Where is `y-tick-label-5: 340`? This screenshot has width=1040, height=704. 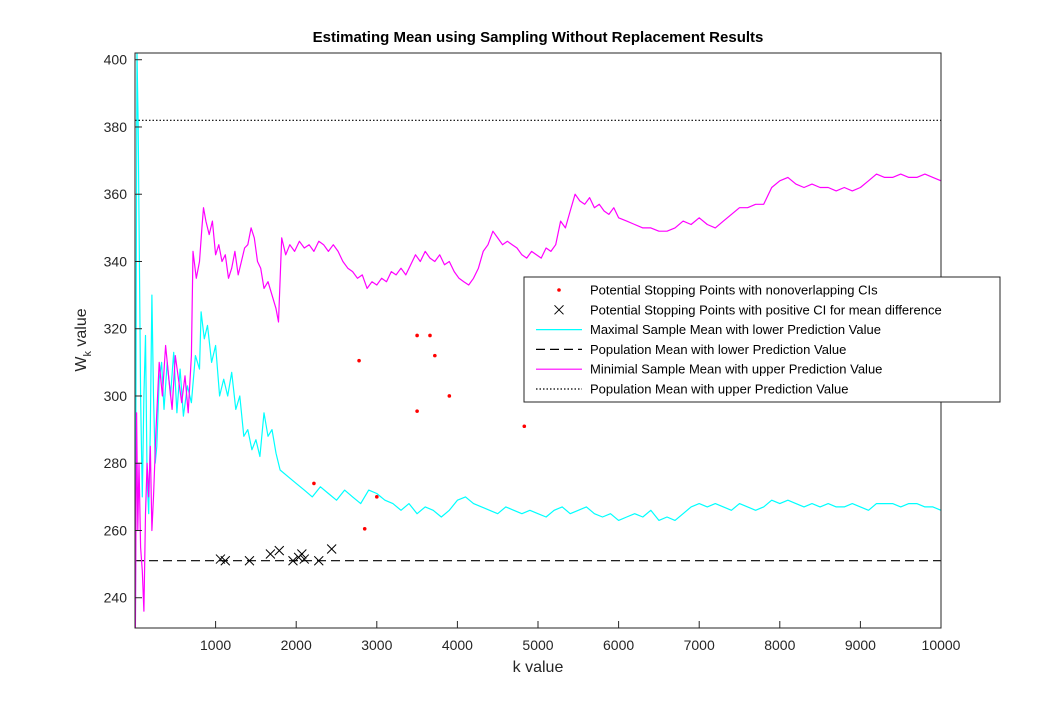
y-tick-label-5: 340 is located at coordinates (116, 261).